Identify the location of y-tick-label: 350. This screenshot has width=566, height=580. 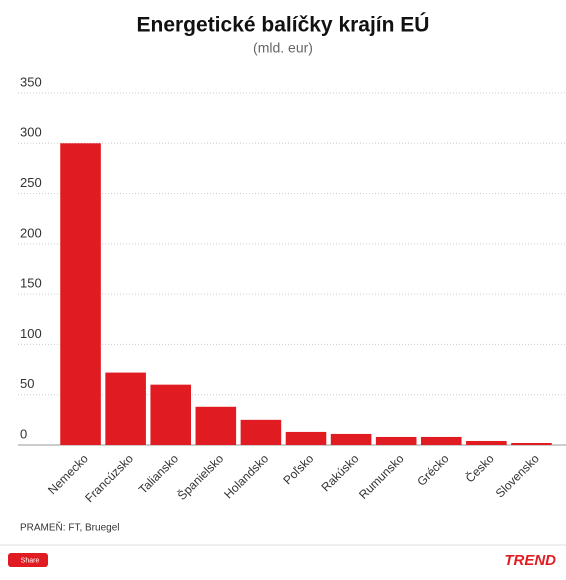
(31, 81).